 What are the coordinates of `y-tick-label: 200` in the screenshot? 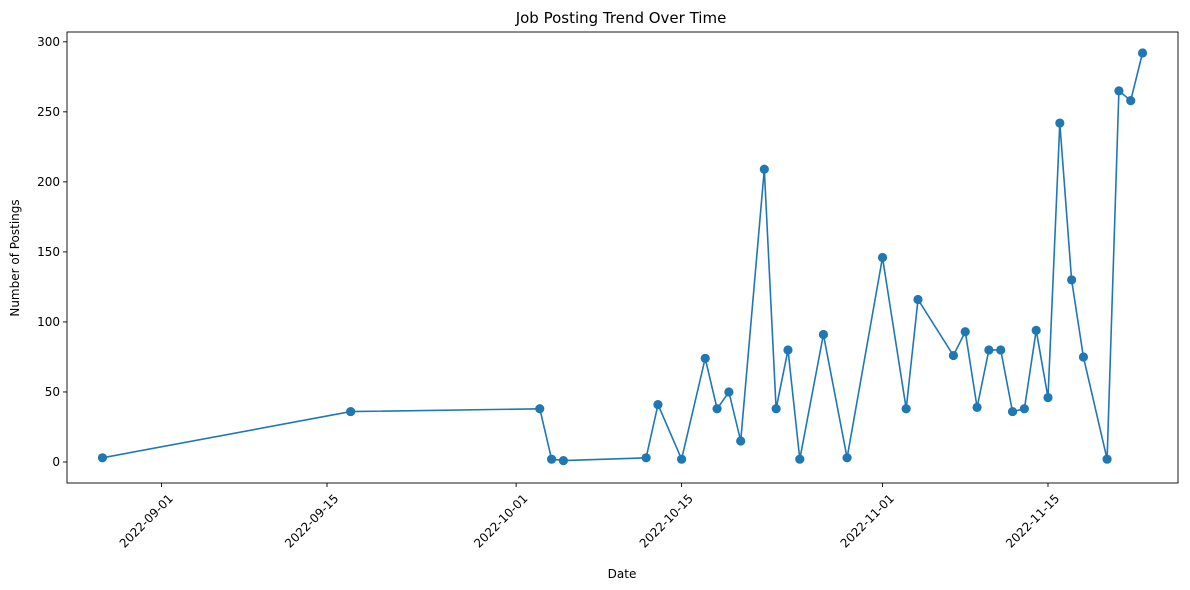 It's located at (48, 182).